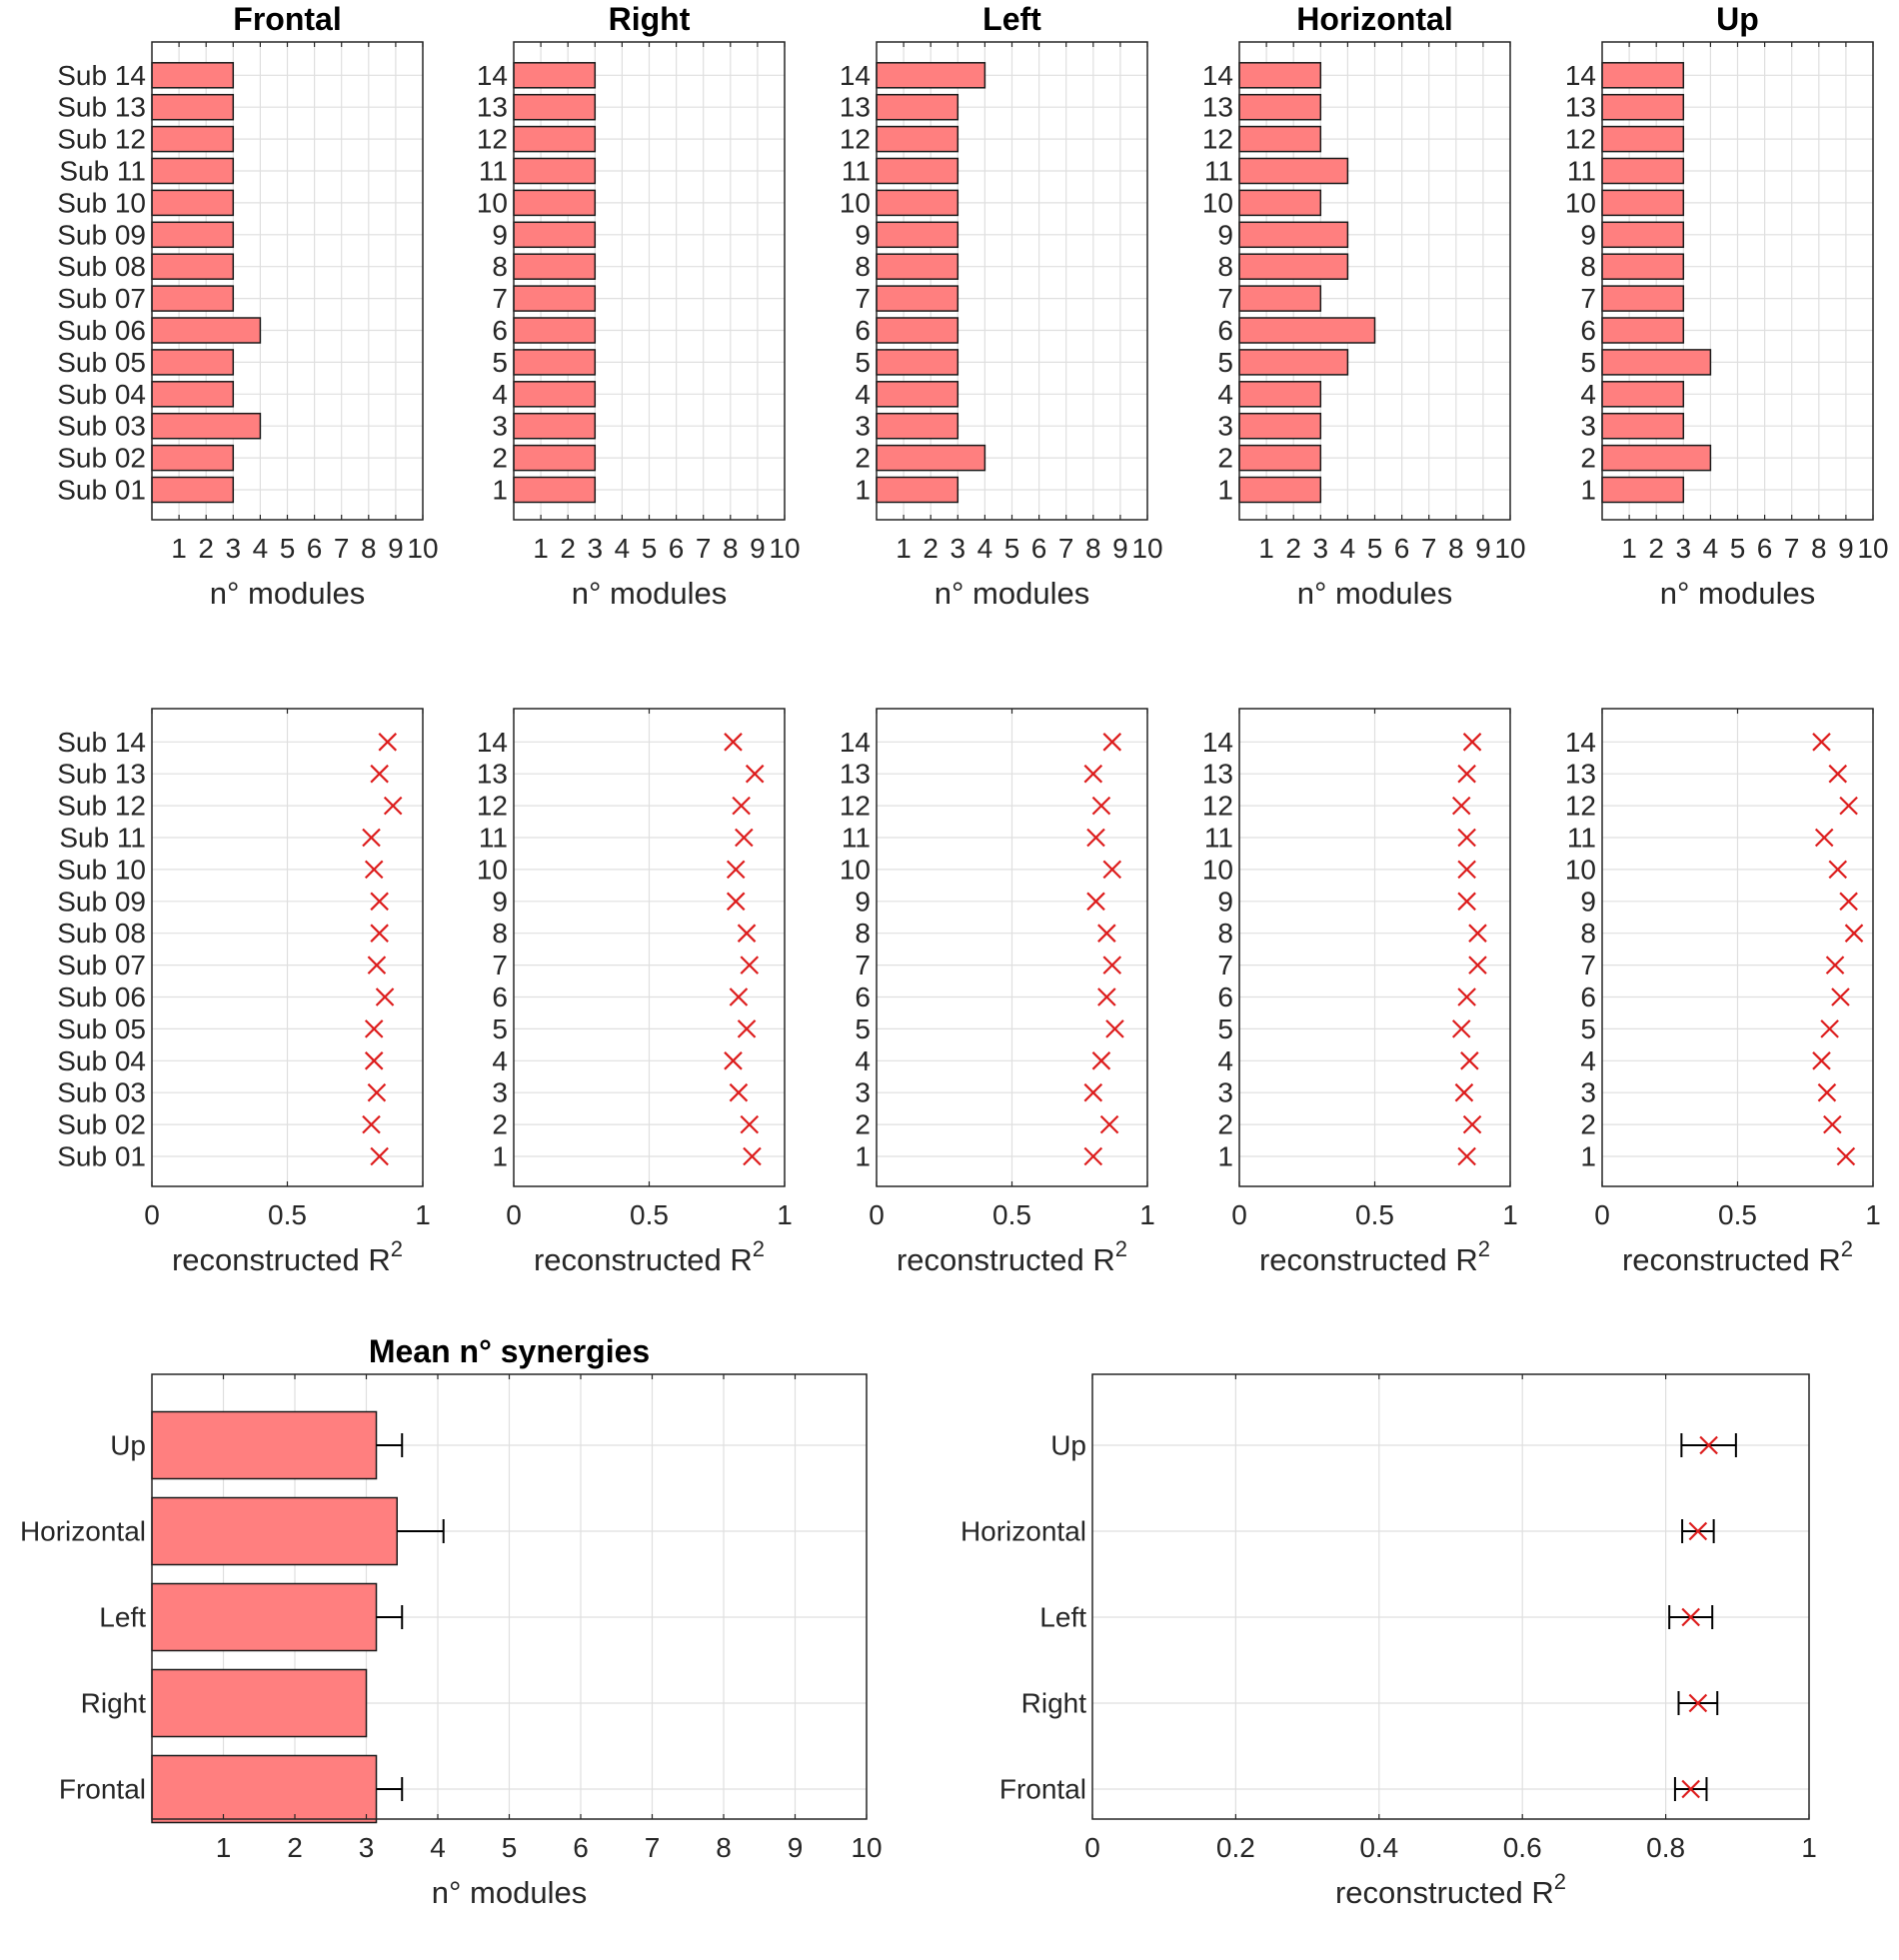 The height and width of the screenshot is (1960, 1899). I want to click on y-tick-label: Horizontal, so click(83, 1532).